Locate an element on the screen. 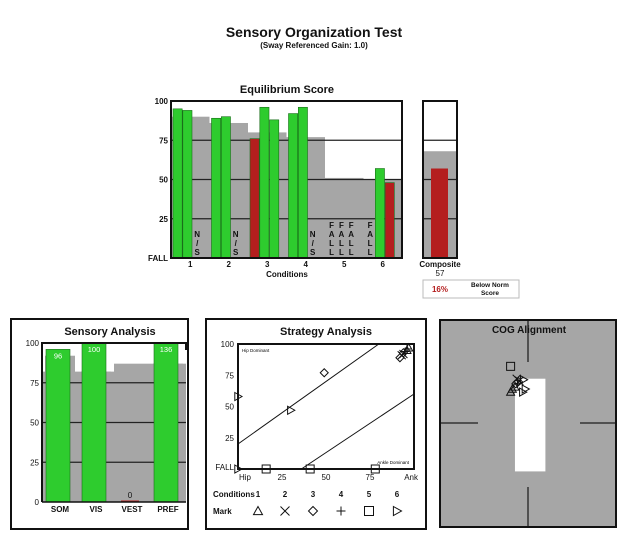  equilibrium-norm-band is located at coordinates (344, 217).